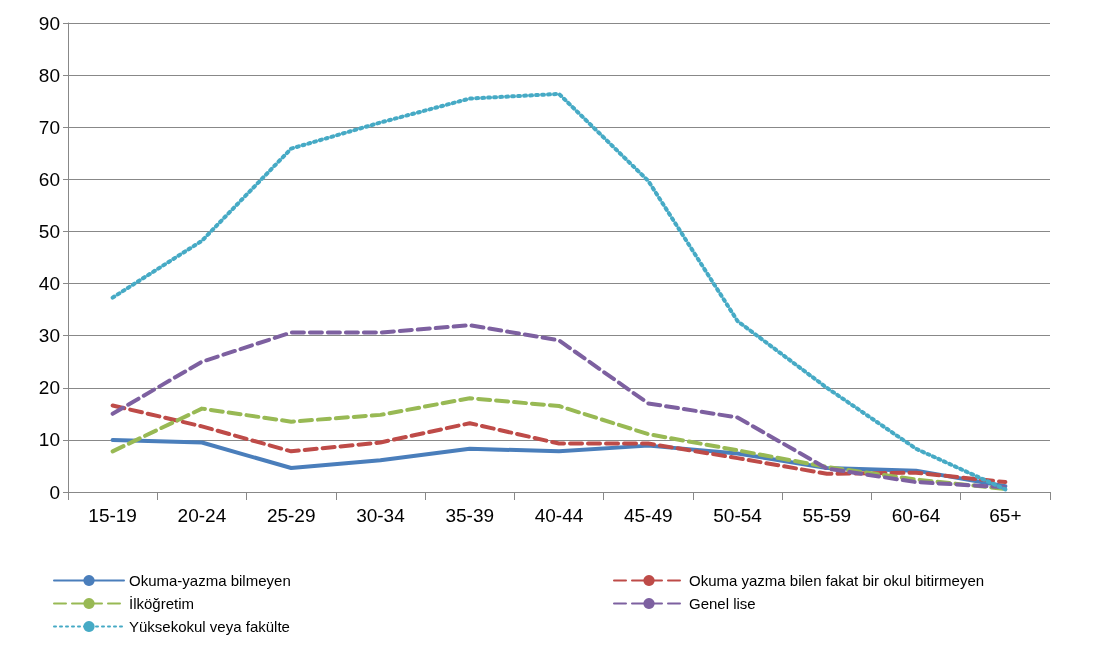 The height and width of the screenshot is (648, 1113). I want to click on x-tick-label: 35-39, so click(470, 515).